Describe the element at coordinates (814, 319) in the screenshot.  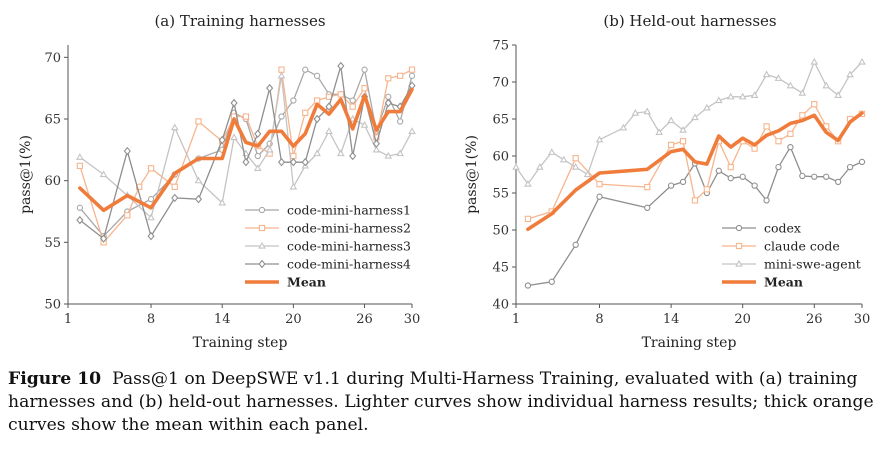
I see `x-tick-label: 26` at that location.